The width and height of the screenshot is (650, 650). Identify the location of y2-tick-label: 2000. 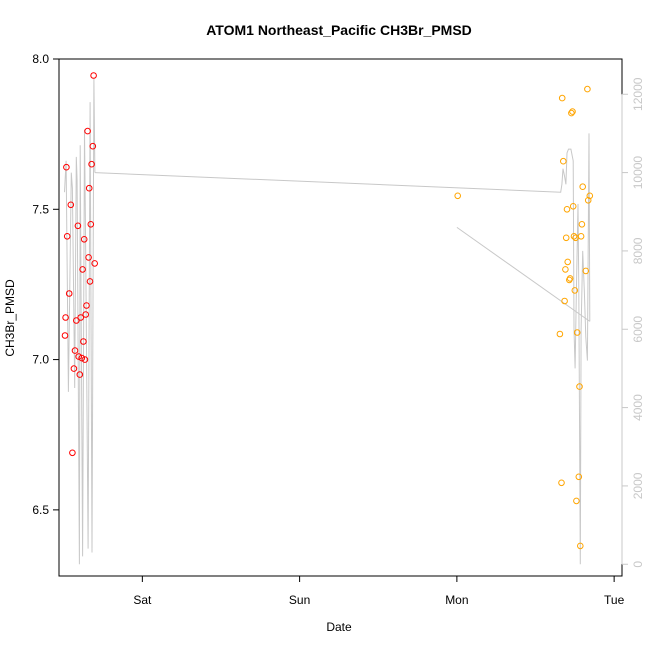
(638, 485).